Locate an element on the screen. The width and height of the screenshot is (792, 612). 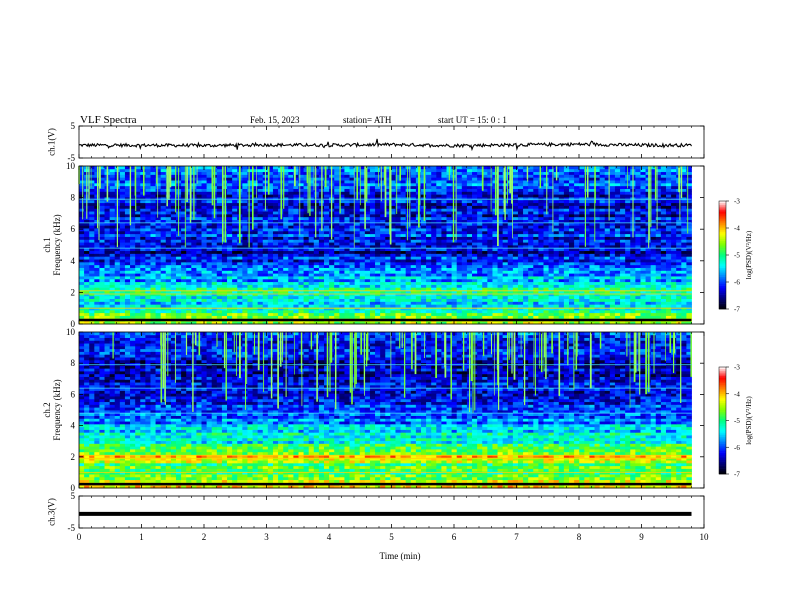
y-axis-label: ch.1(V) is located at coordinates (52, 142).